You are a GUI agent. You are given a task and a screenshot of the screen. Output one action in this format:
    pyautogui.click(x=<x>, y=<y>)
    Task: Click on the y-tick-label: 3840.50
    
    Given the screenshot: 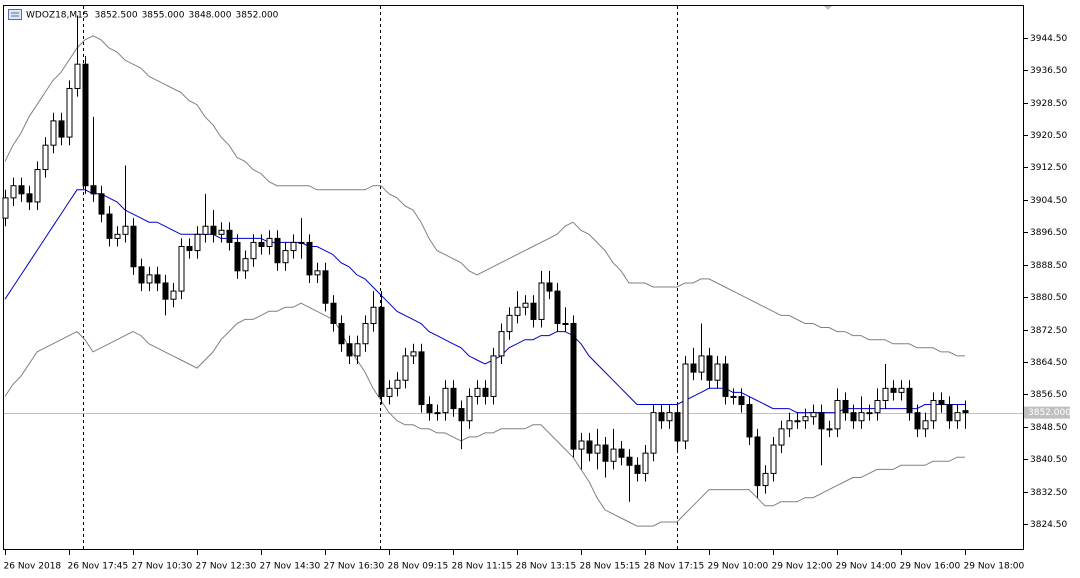 What is the action you would take?
    pyautogui.click(x=1048, y=460)
    